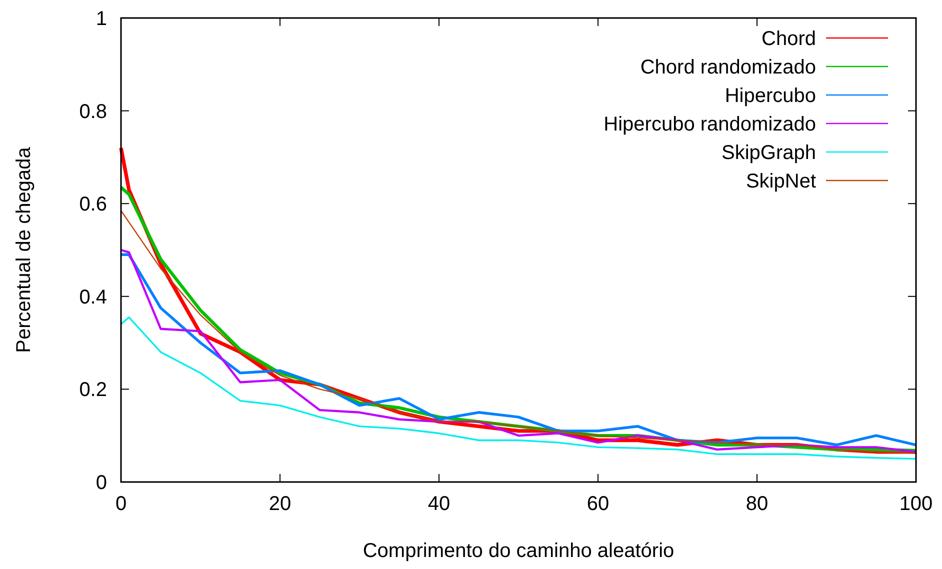 The height and width of the screenshot is (569, 942). What do you see at coordinates (710, 125) in the screenshot?
I see `legend-label: Hipercubo randomizado` at bounding box center [710, 125].